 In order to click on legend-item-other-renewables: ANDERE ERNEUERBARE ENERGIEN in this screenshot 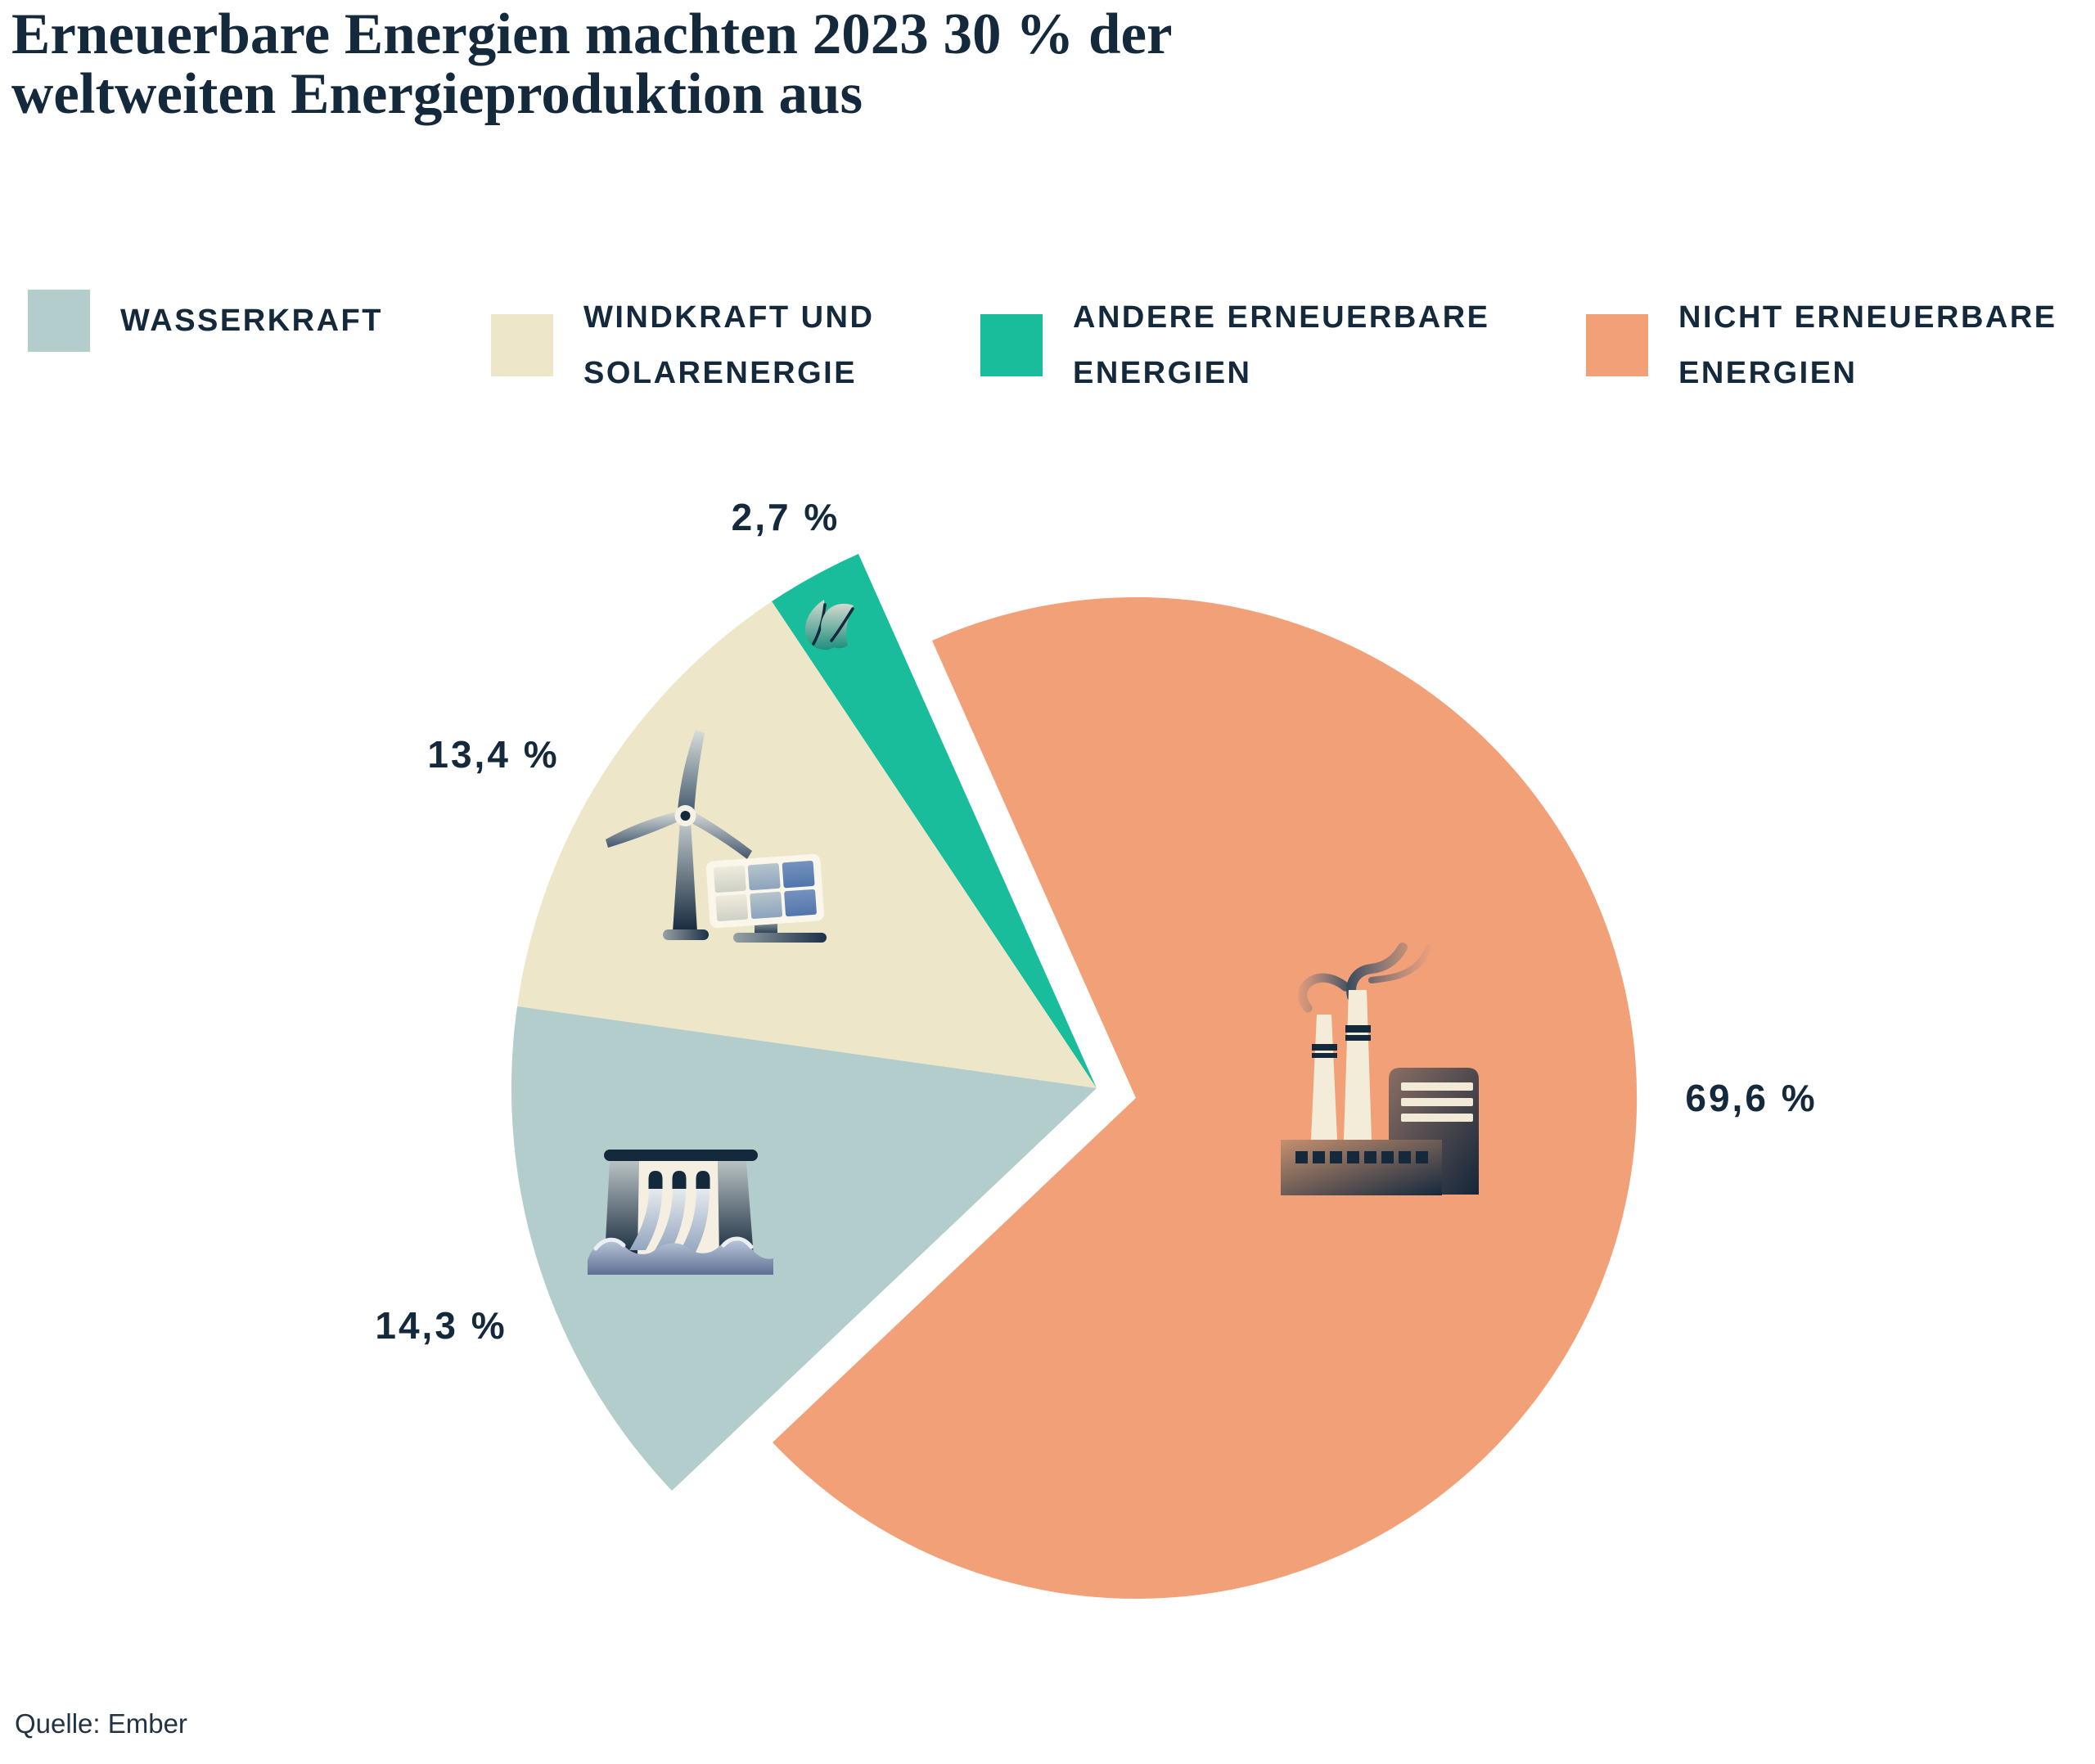, I will do `click(1235, 346)`.